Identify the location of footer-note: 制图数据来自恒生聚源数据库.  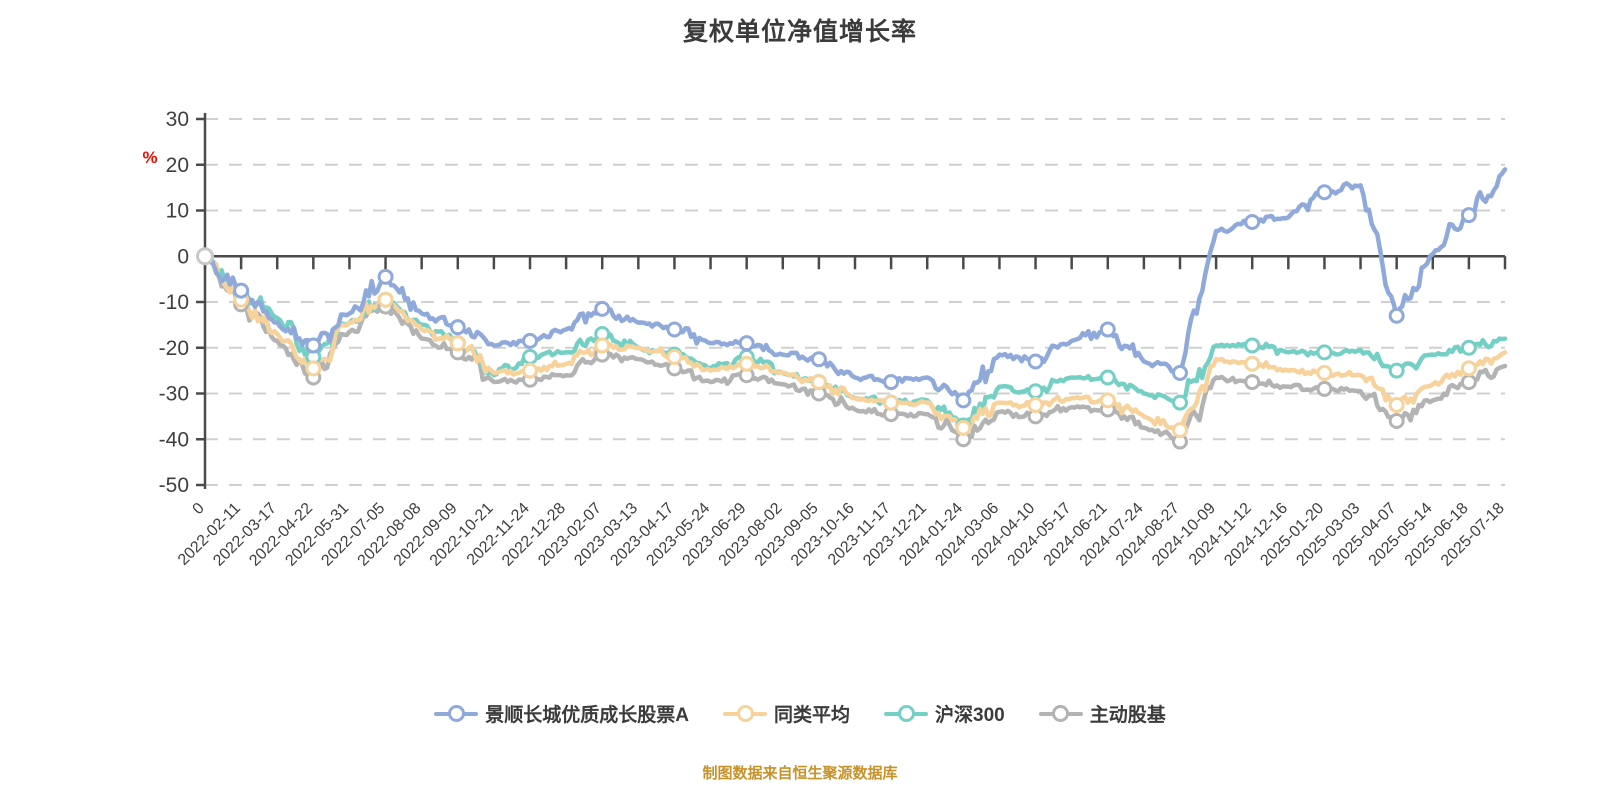
(800, 773).